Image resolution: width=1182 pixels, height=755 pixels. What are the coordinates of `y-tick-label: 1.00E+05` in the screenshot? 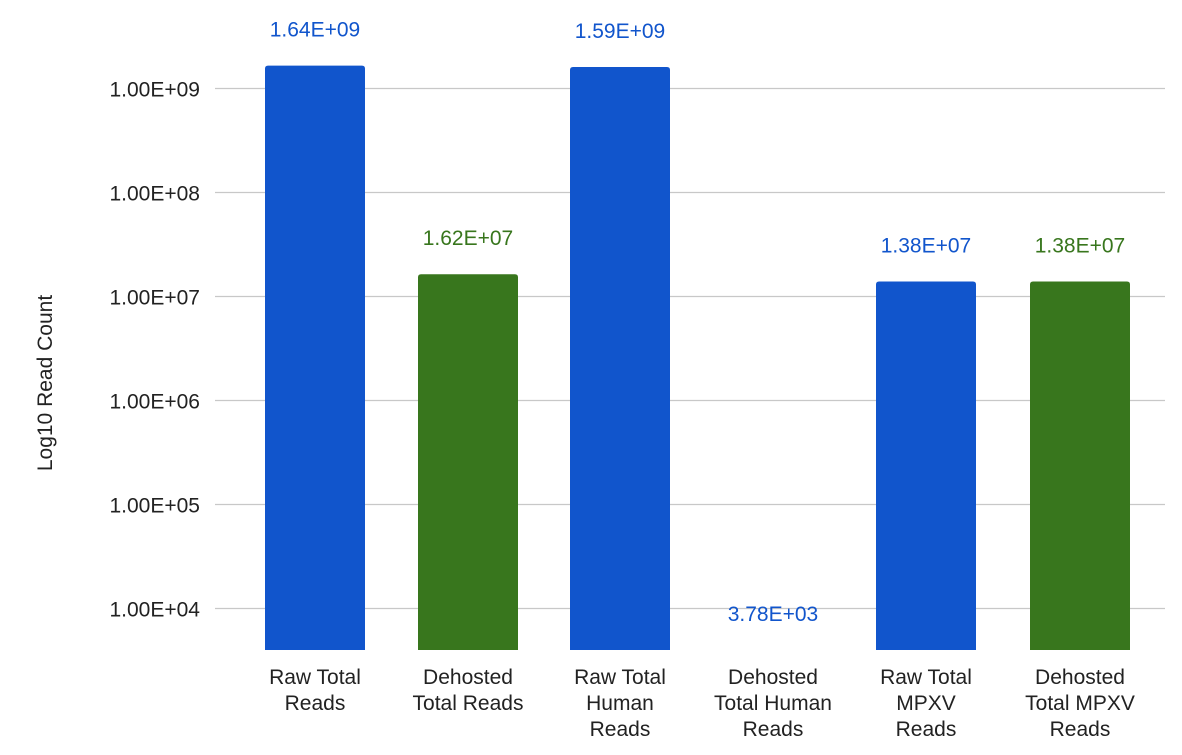 It's located at (154, 506).